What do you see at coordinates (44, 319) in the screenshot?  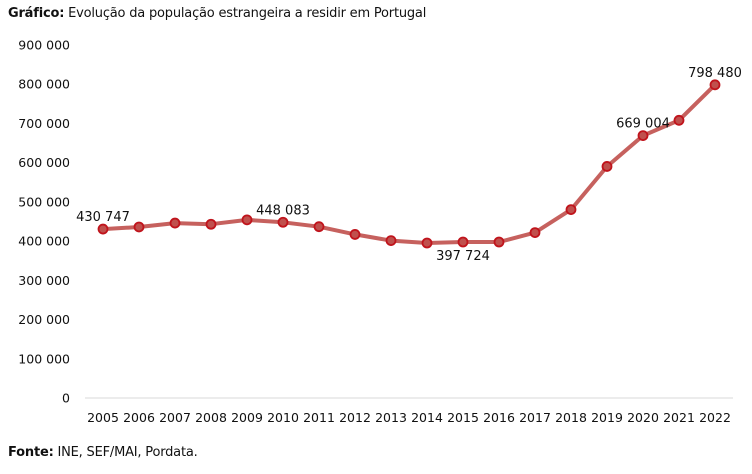 I see `y-tick-label: 200 000` at bounding box center [44, 319].